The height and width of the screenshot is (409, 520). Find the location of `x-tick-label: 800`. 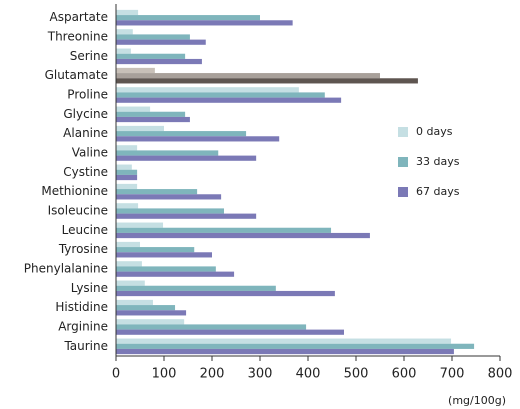

x-tick-label: 800 is located at coordinates (500, 374).